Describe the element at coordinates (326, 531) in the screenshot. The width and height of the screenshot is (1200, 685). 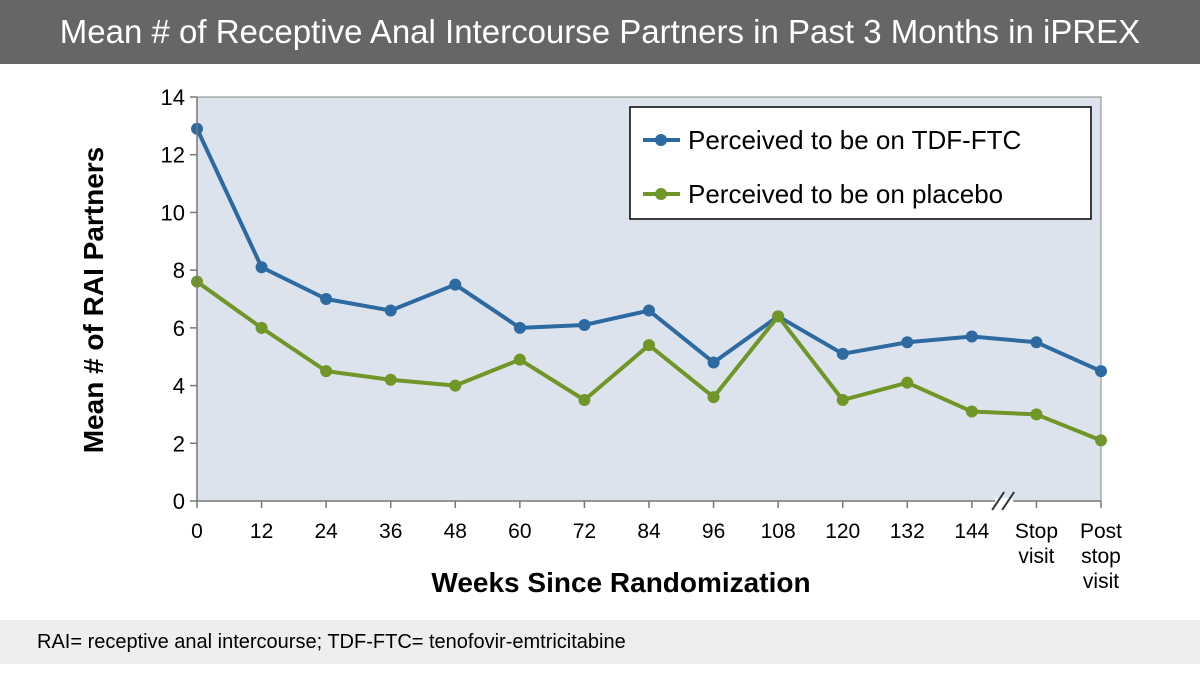
I see `x-tick-label: 24` at that location.